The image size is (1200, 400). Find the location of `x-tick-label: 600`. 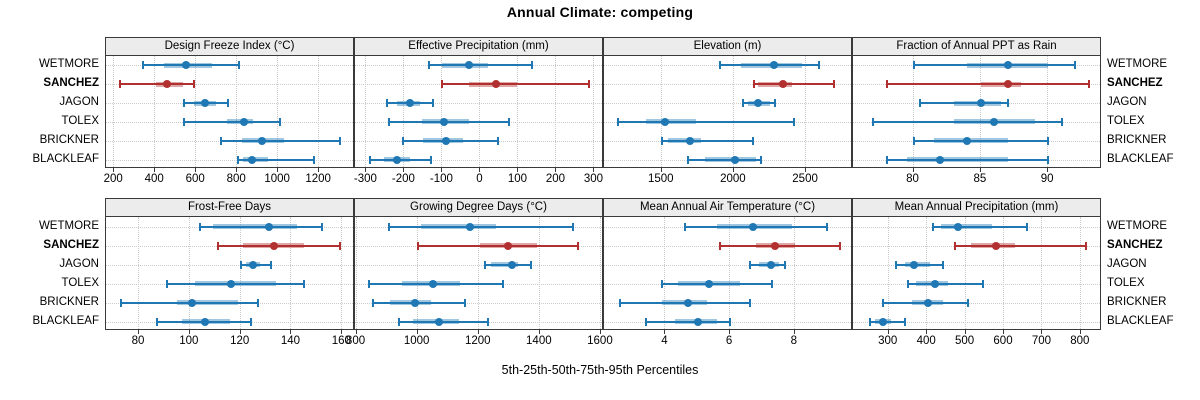

x-tick-label: 600 is located at coordinates (1003, 341).